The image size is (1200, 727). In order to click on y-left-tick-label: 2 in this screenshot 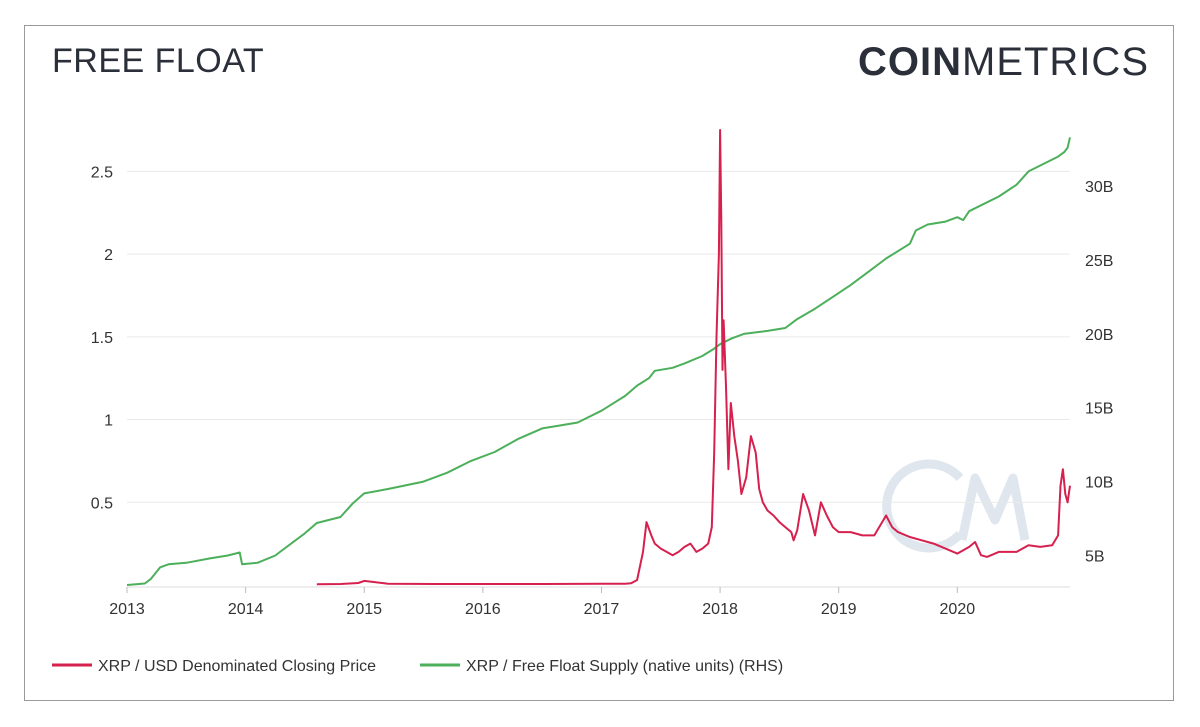, I will do `click(108, 255)`.